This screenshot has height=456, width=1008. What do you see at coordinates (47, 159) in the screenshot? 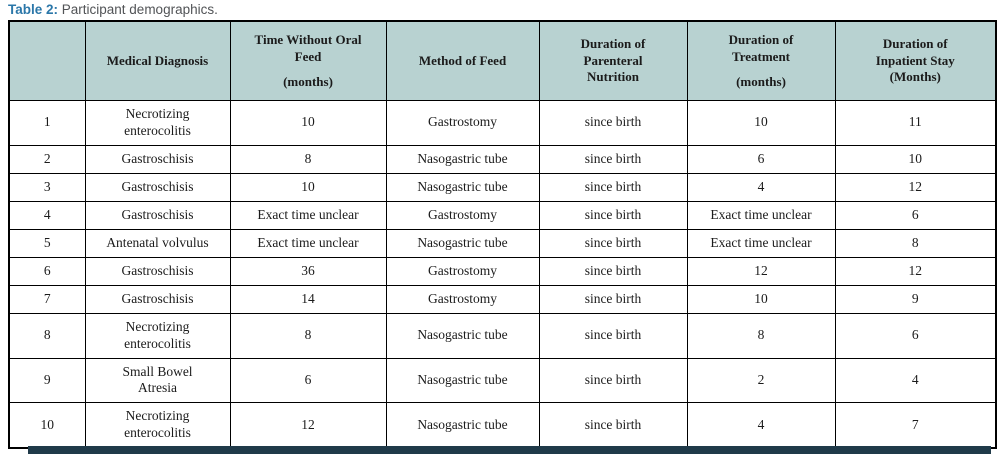
I see `row-number: 2` at bounding box center [47, 159].